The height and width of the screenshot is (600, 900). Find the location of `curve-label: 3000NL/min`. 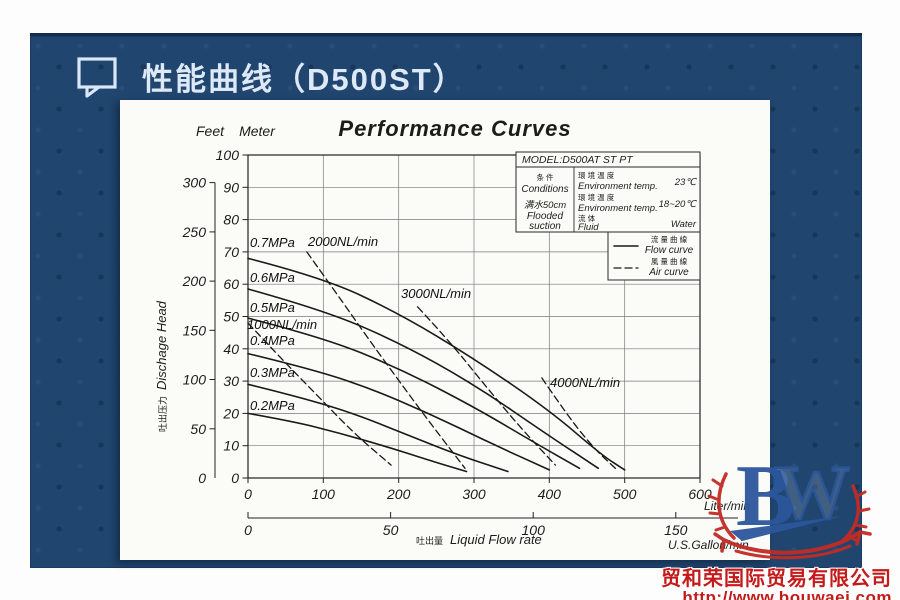

curve-label: 3000NL/min is located at coordinates (436, 293).